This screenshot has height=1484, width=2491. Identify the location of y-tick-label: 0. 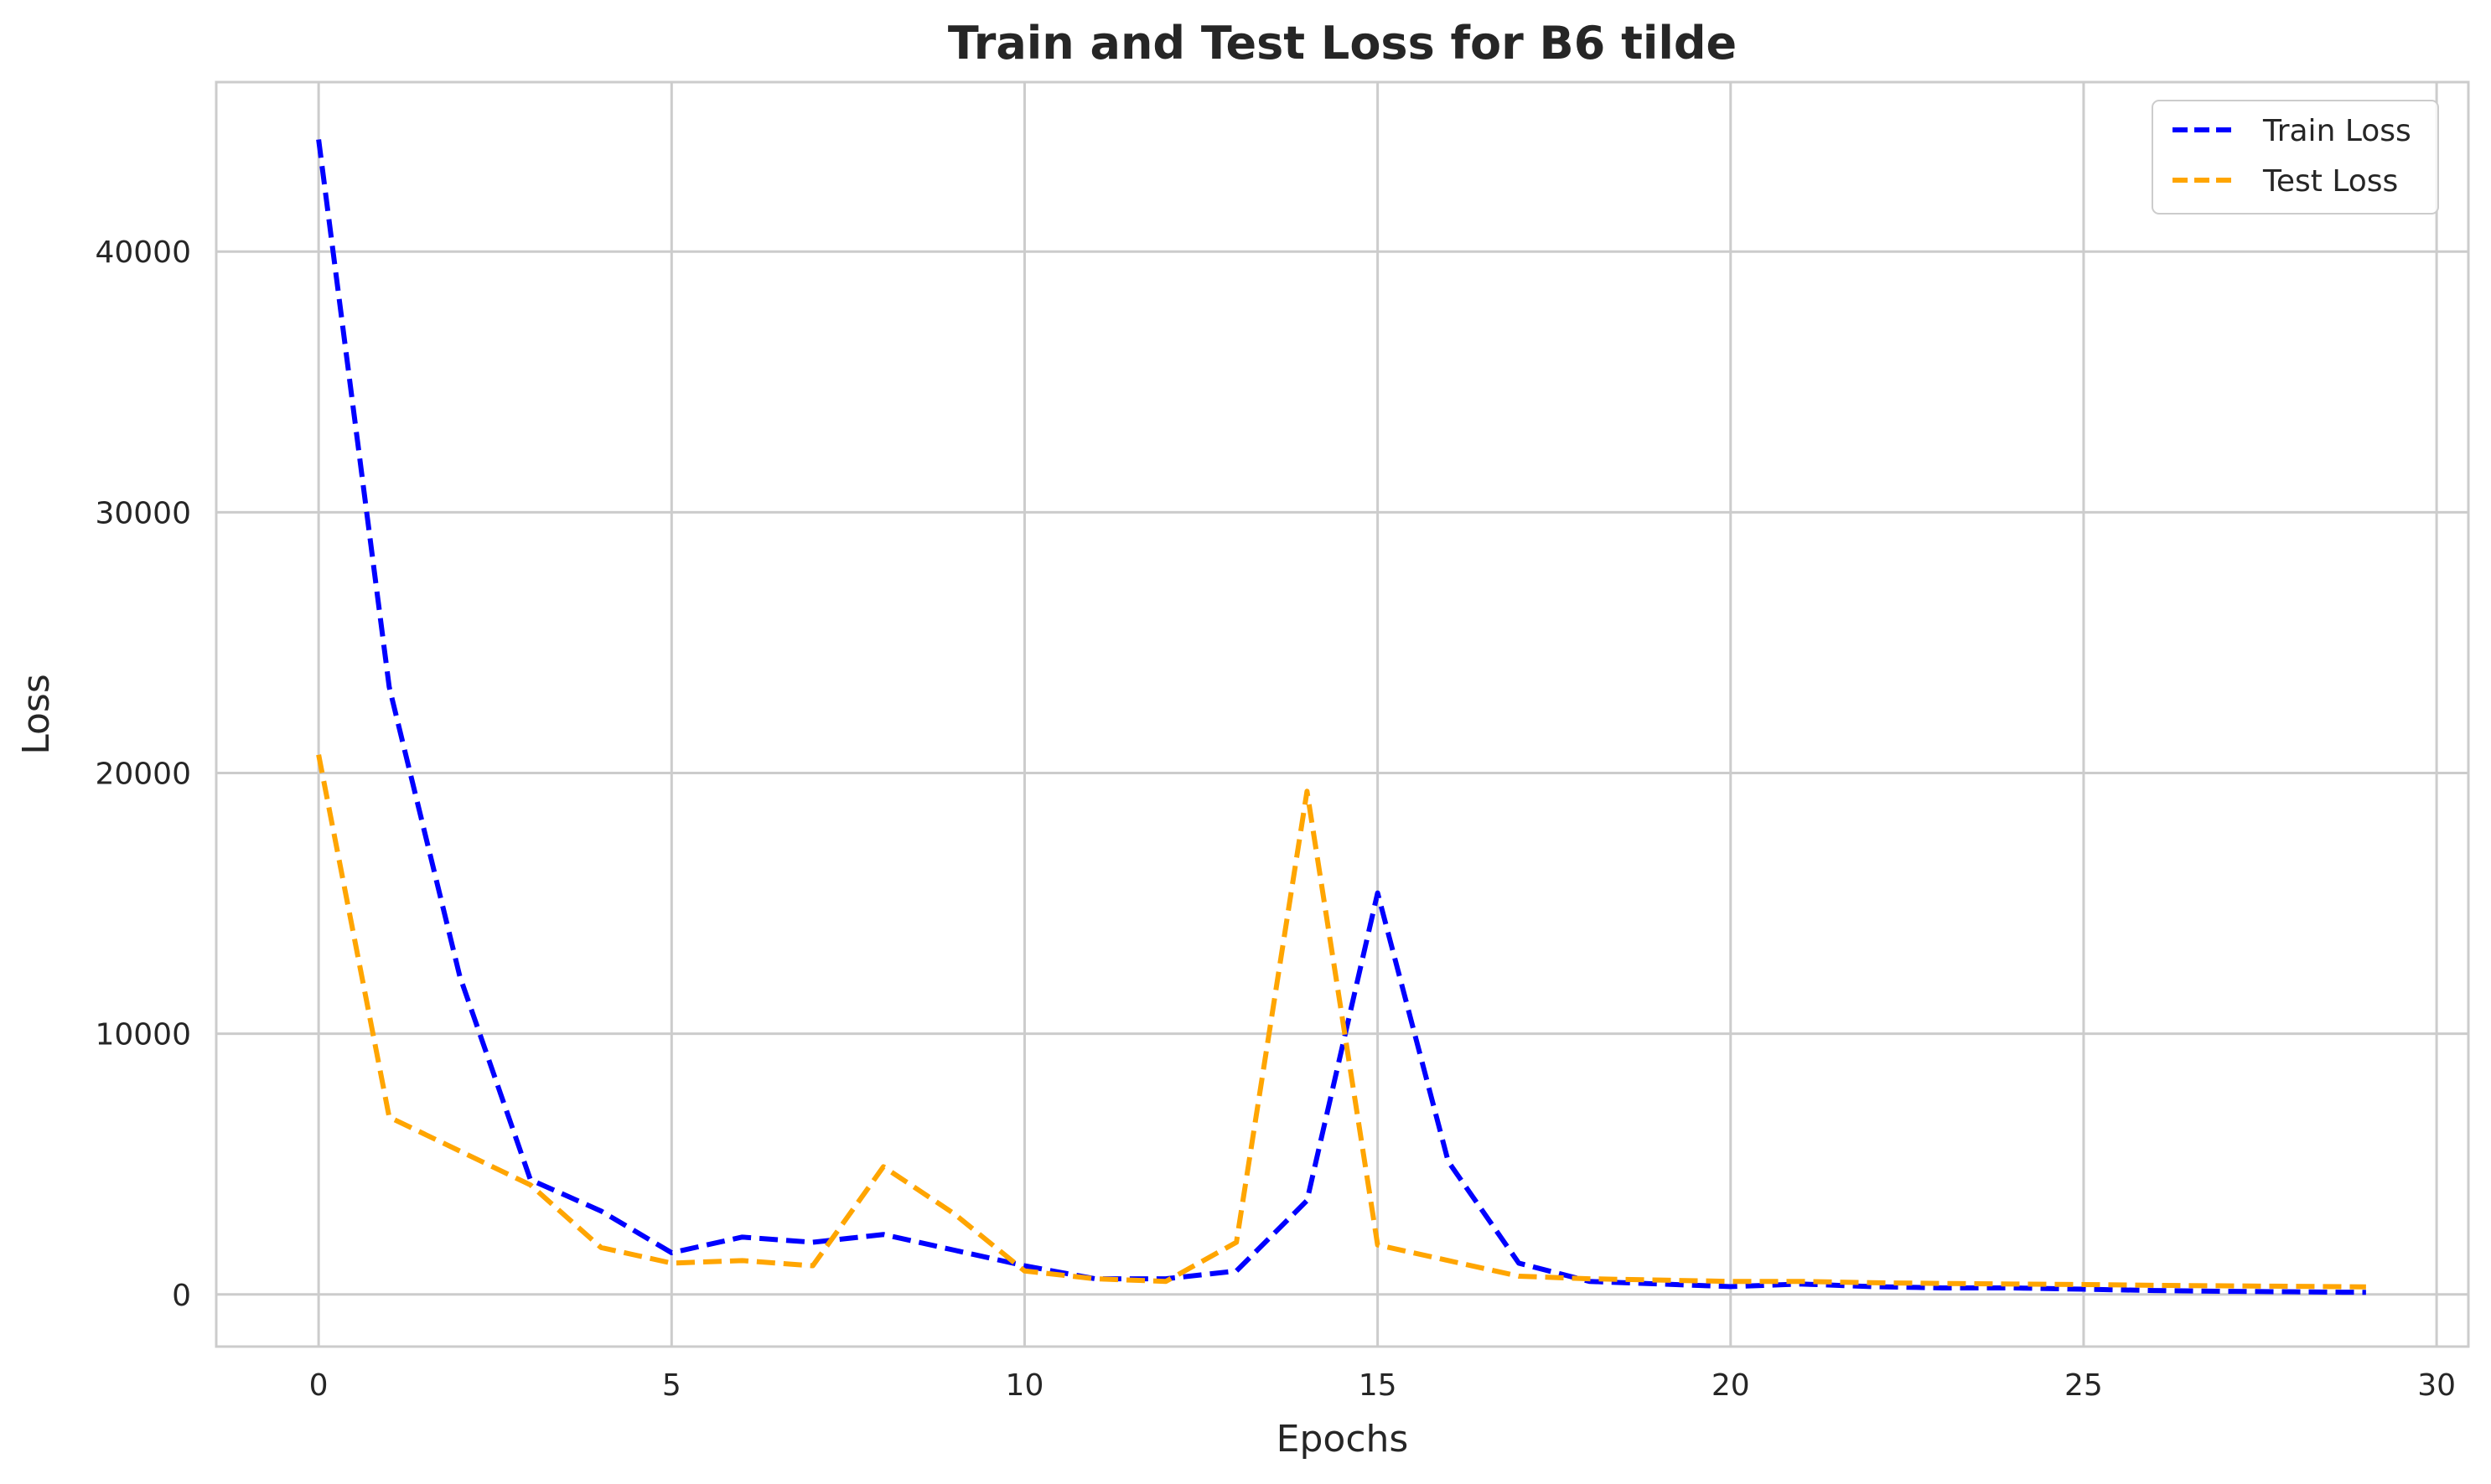
(181, 1296).